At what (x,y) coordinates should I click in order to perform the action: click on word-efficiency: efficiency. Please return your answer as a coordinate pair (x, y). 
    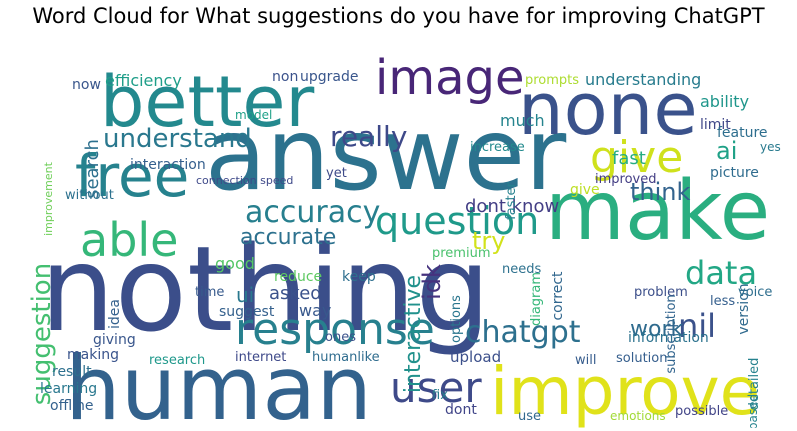
    Looking at the image, I should click on (143, 80).